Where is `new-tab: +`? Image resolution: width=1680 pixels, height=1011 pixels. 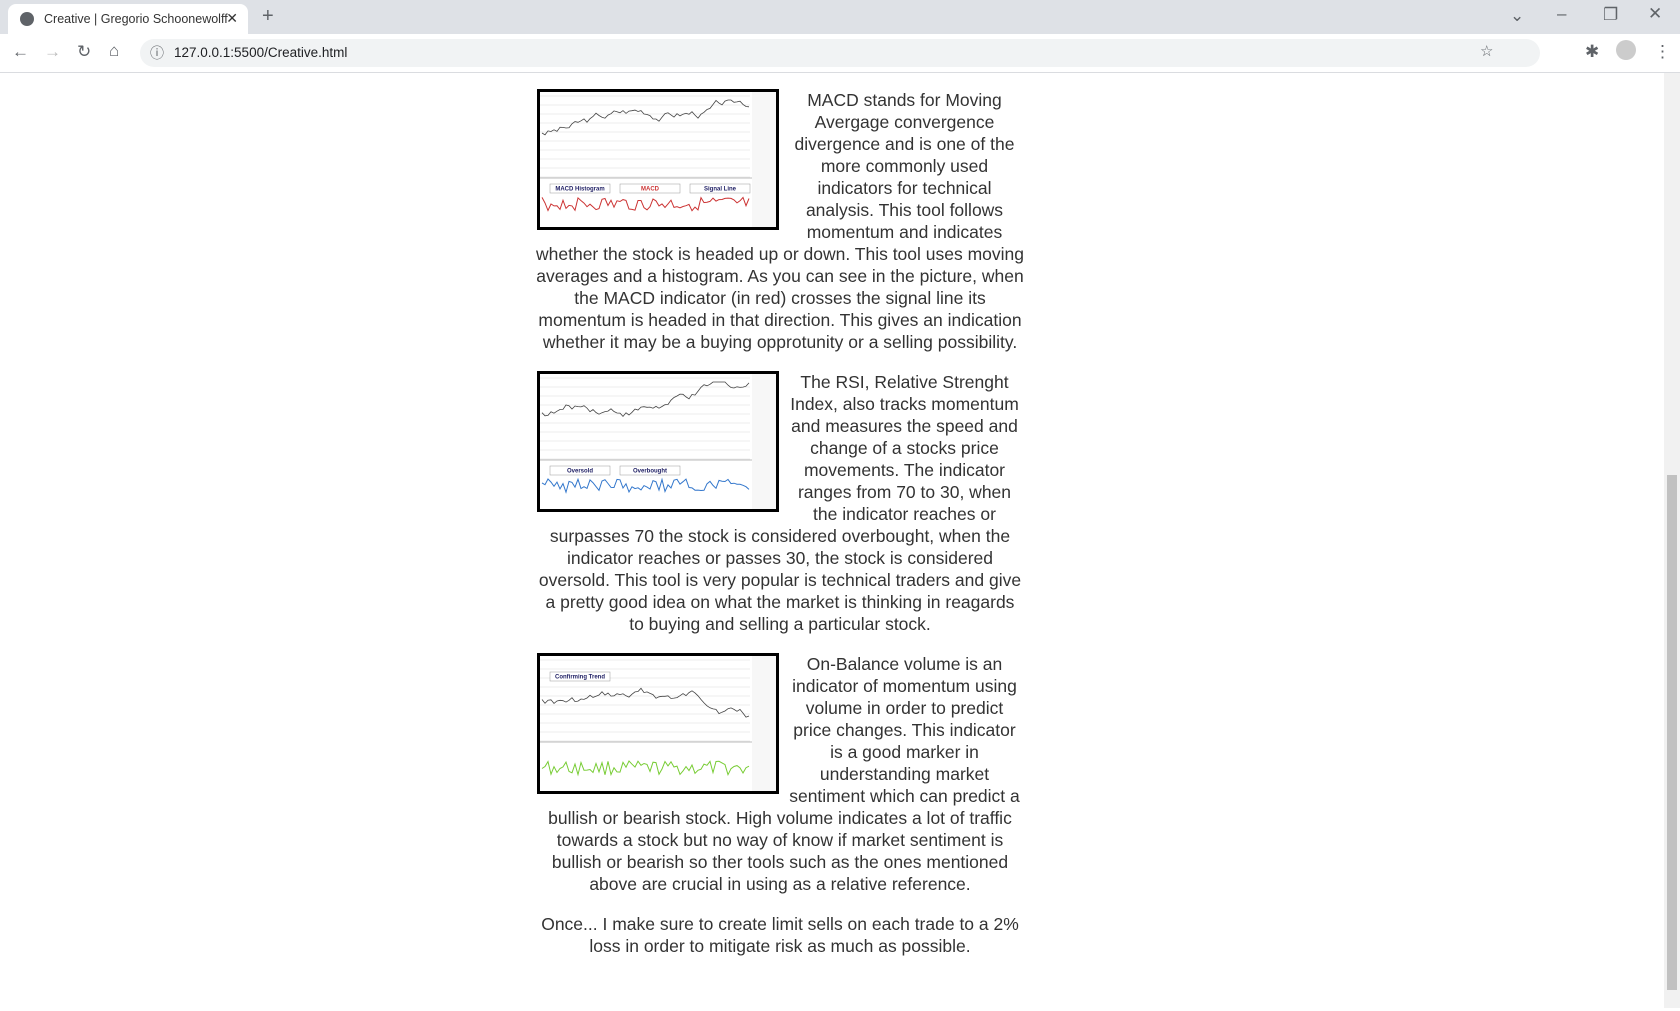 new-tab: + is located at coordinates (268, 16).